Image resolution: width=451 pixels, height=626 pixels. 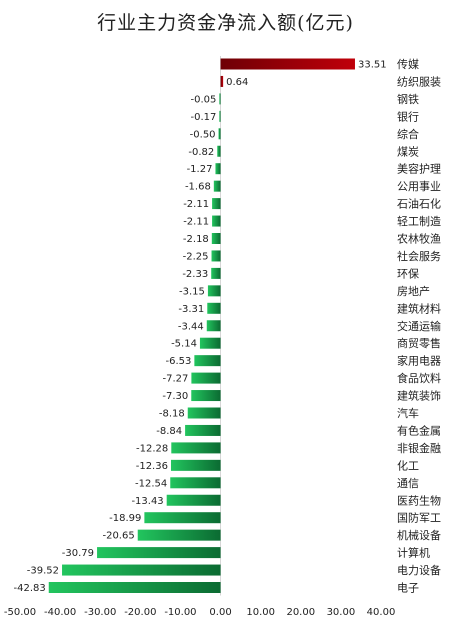 I want to click on category-label: 建筑材料, so click(x=419, y=308).